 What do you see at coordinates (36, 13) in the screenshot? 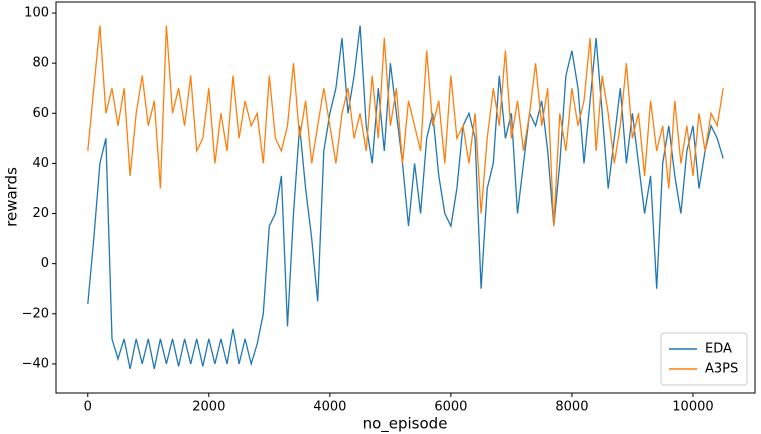
I see `y-tick-label: 100` at bounding box center [36, 13].